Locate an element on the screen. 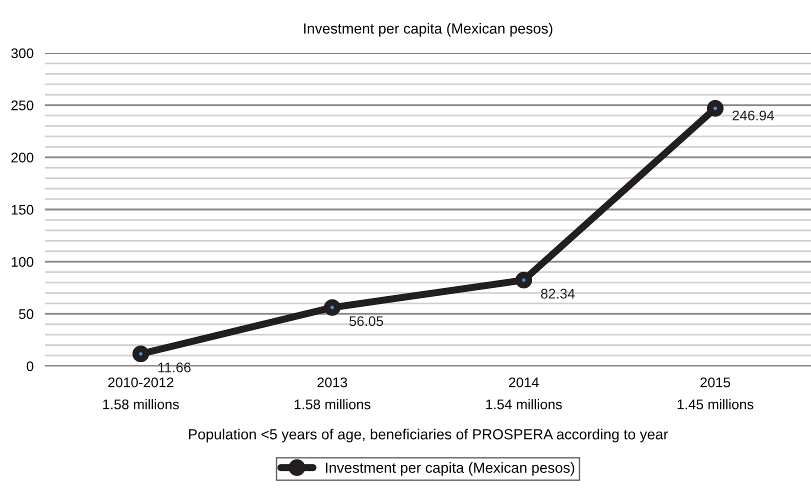  y-tick-label: 200 is located at coordinates (22, 157).